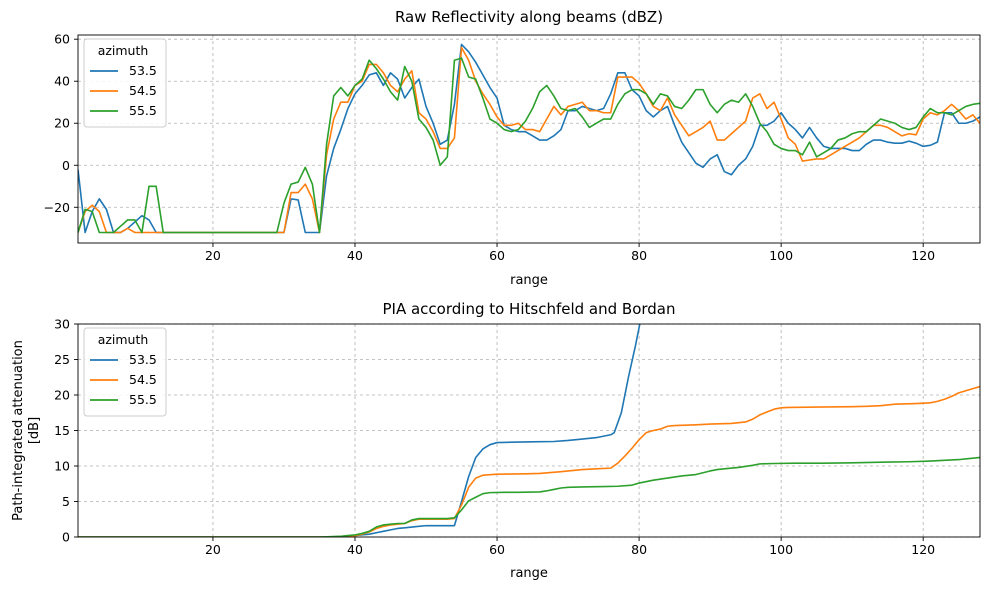  Describe the element at coordinates (62, 81) in the screenshot. I see `y-tick-label: 40` at that location.